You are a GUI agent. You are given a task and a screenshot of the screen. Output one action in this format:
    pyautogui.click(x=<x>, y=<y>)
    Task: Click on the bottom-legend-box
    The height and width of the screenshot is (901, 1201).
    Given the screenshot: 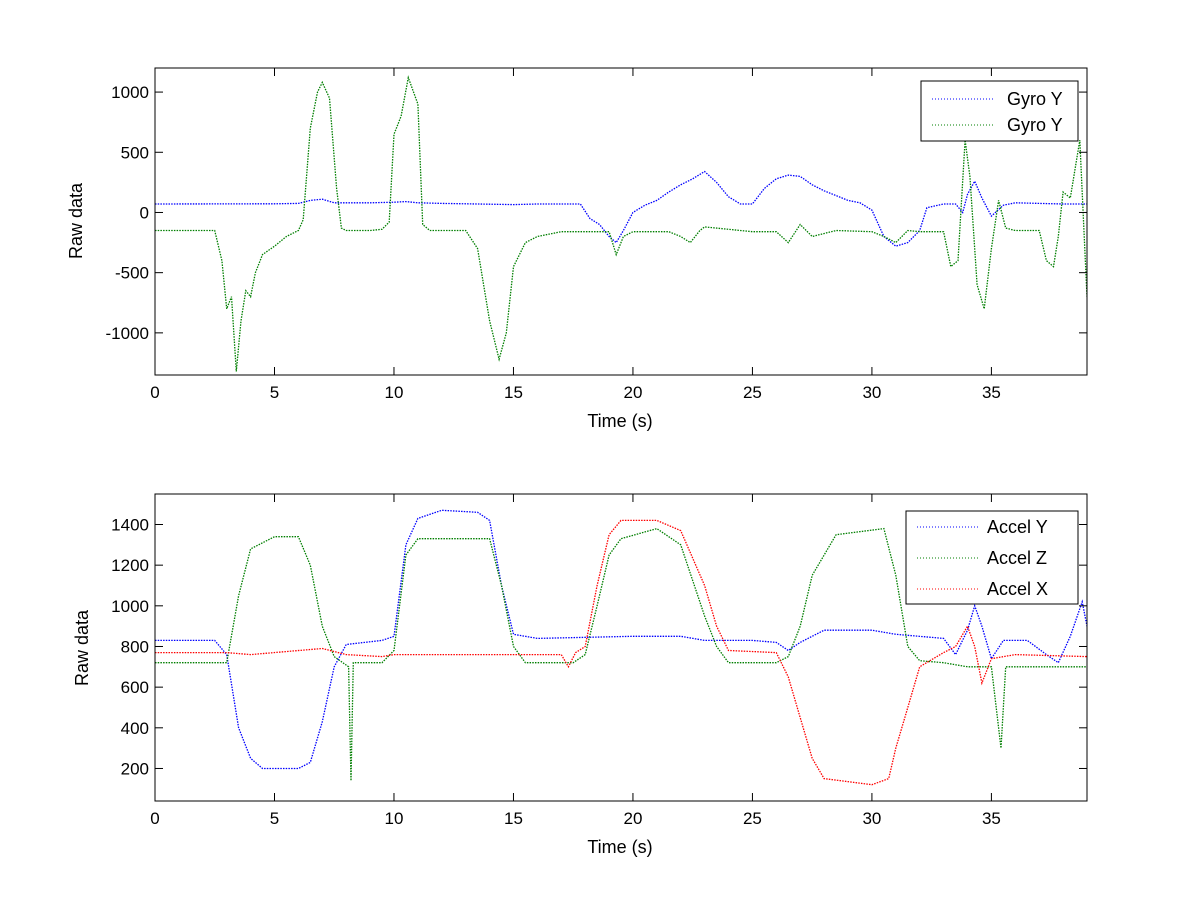 What is the action you would take?
    pyautogui.click(x=992, y=557)
    